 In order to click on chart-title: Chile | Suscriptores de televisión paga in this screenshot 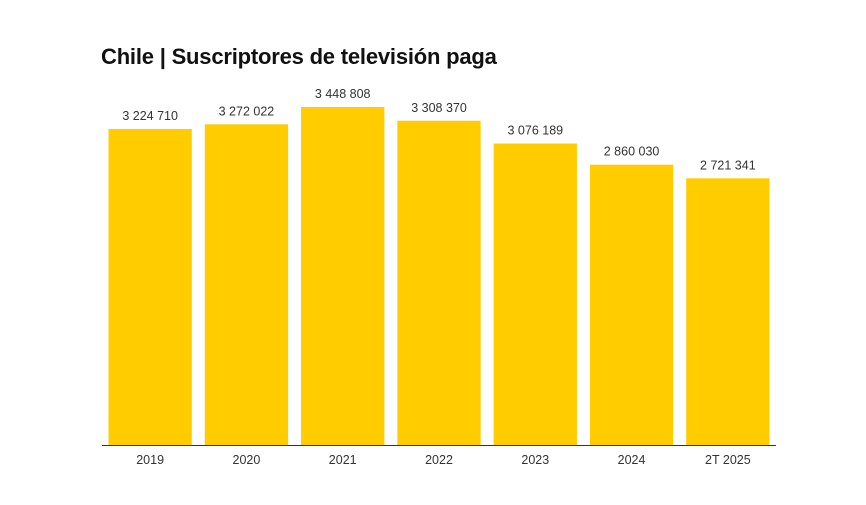, I will do `click(299, 56)`.